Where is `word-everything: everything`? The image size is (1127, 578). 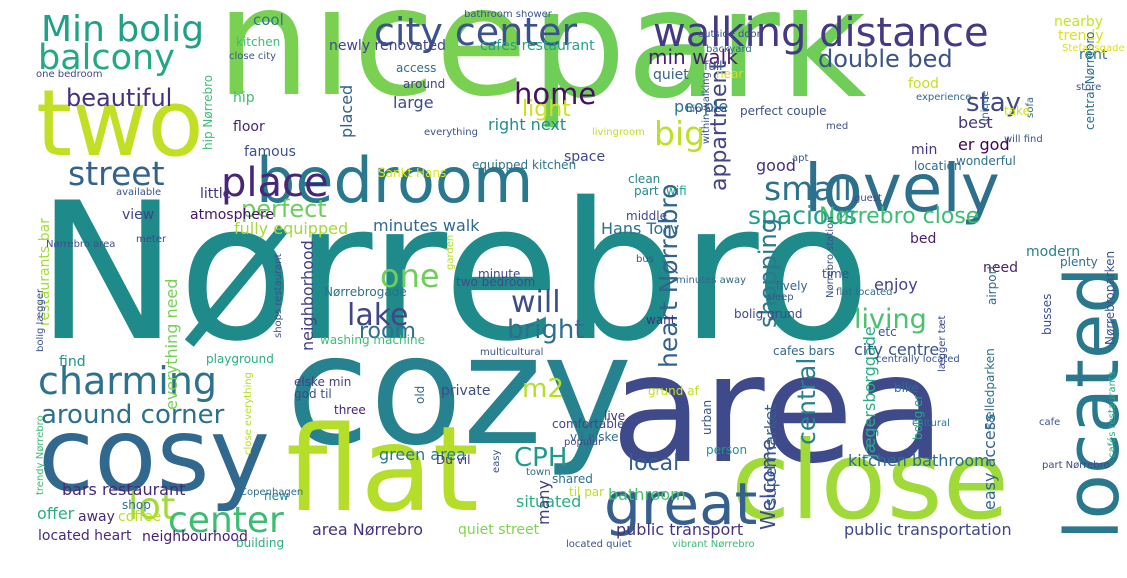
word-everything: everything is located at coordinates (451, 132).